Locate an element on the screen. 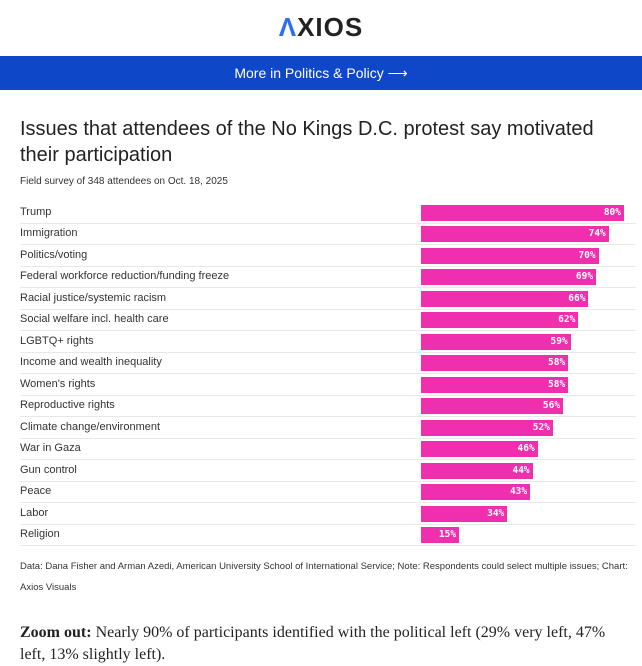 The image size is (642, 666). category-label: Gun control is located at coordinates (48, 469).